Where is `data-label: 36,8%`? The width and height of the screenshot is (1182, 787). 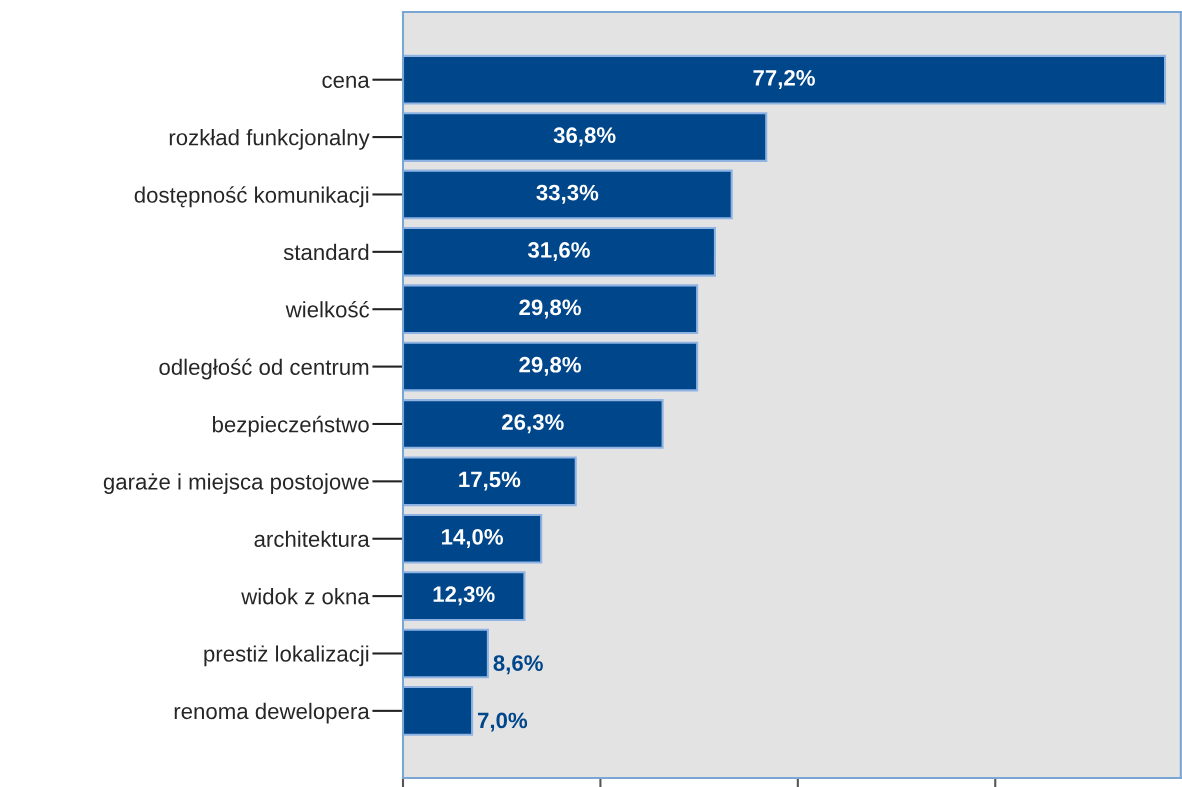
data-label: 36,8% is located at coordinates (584, 137).